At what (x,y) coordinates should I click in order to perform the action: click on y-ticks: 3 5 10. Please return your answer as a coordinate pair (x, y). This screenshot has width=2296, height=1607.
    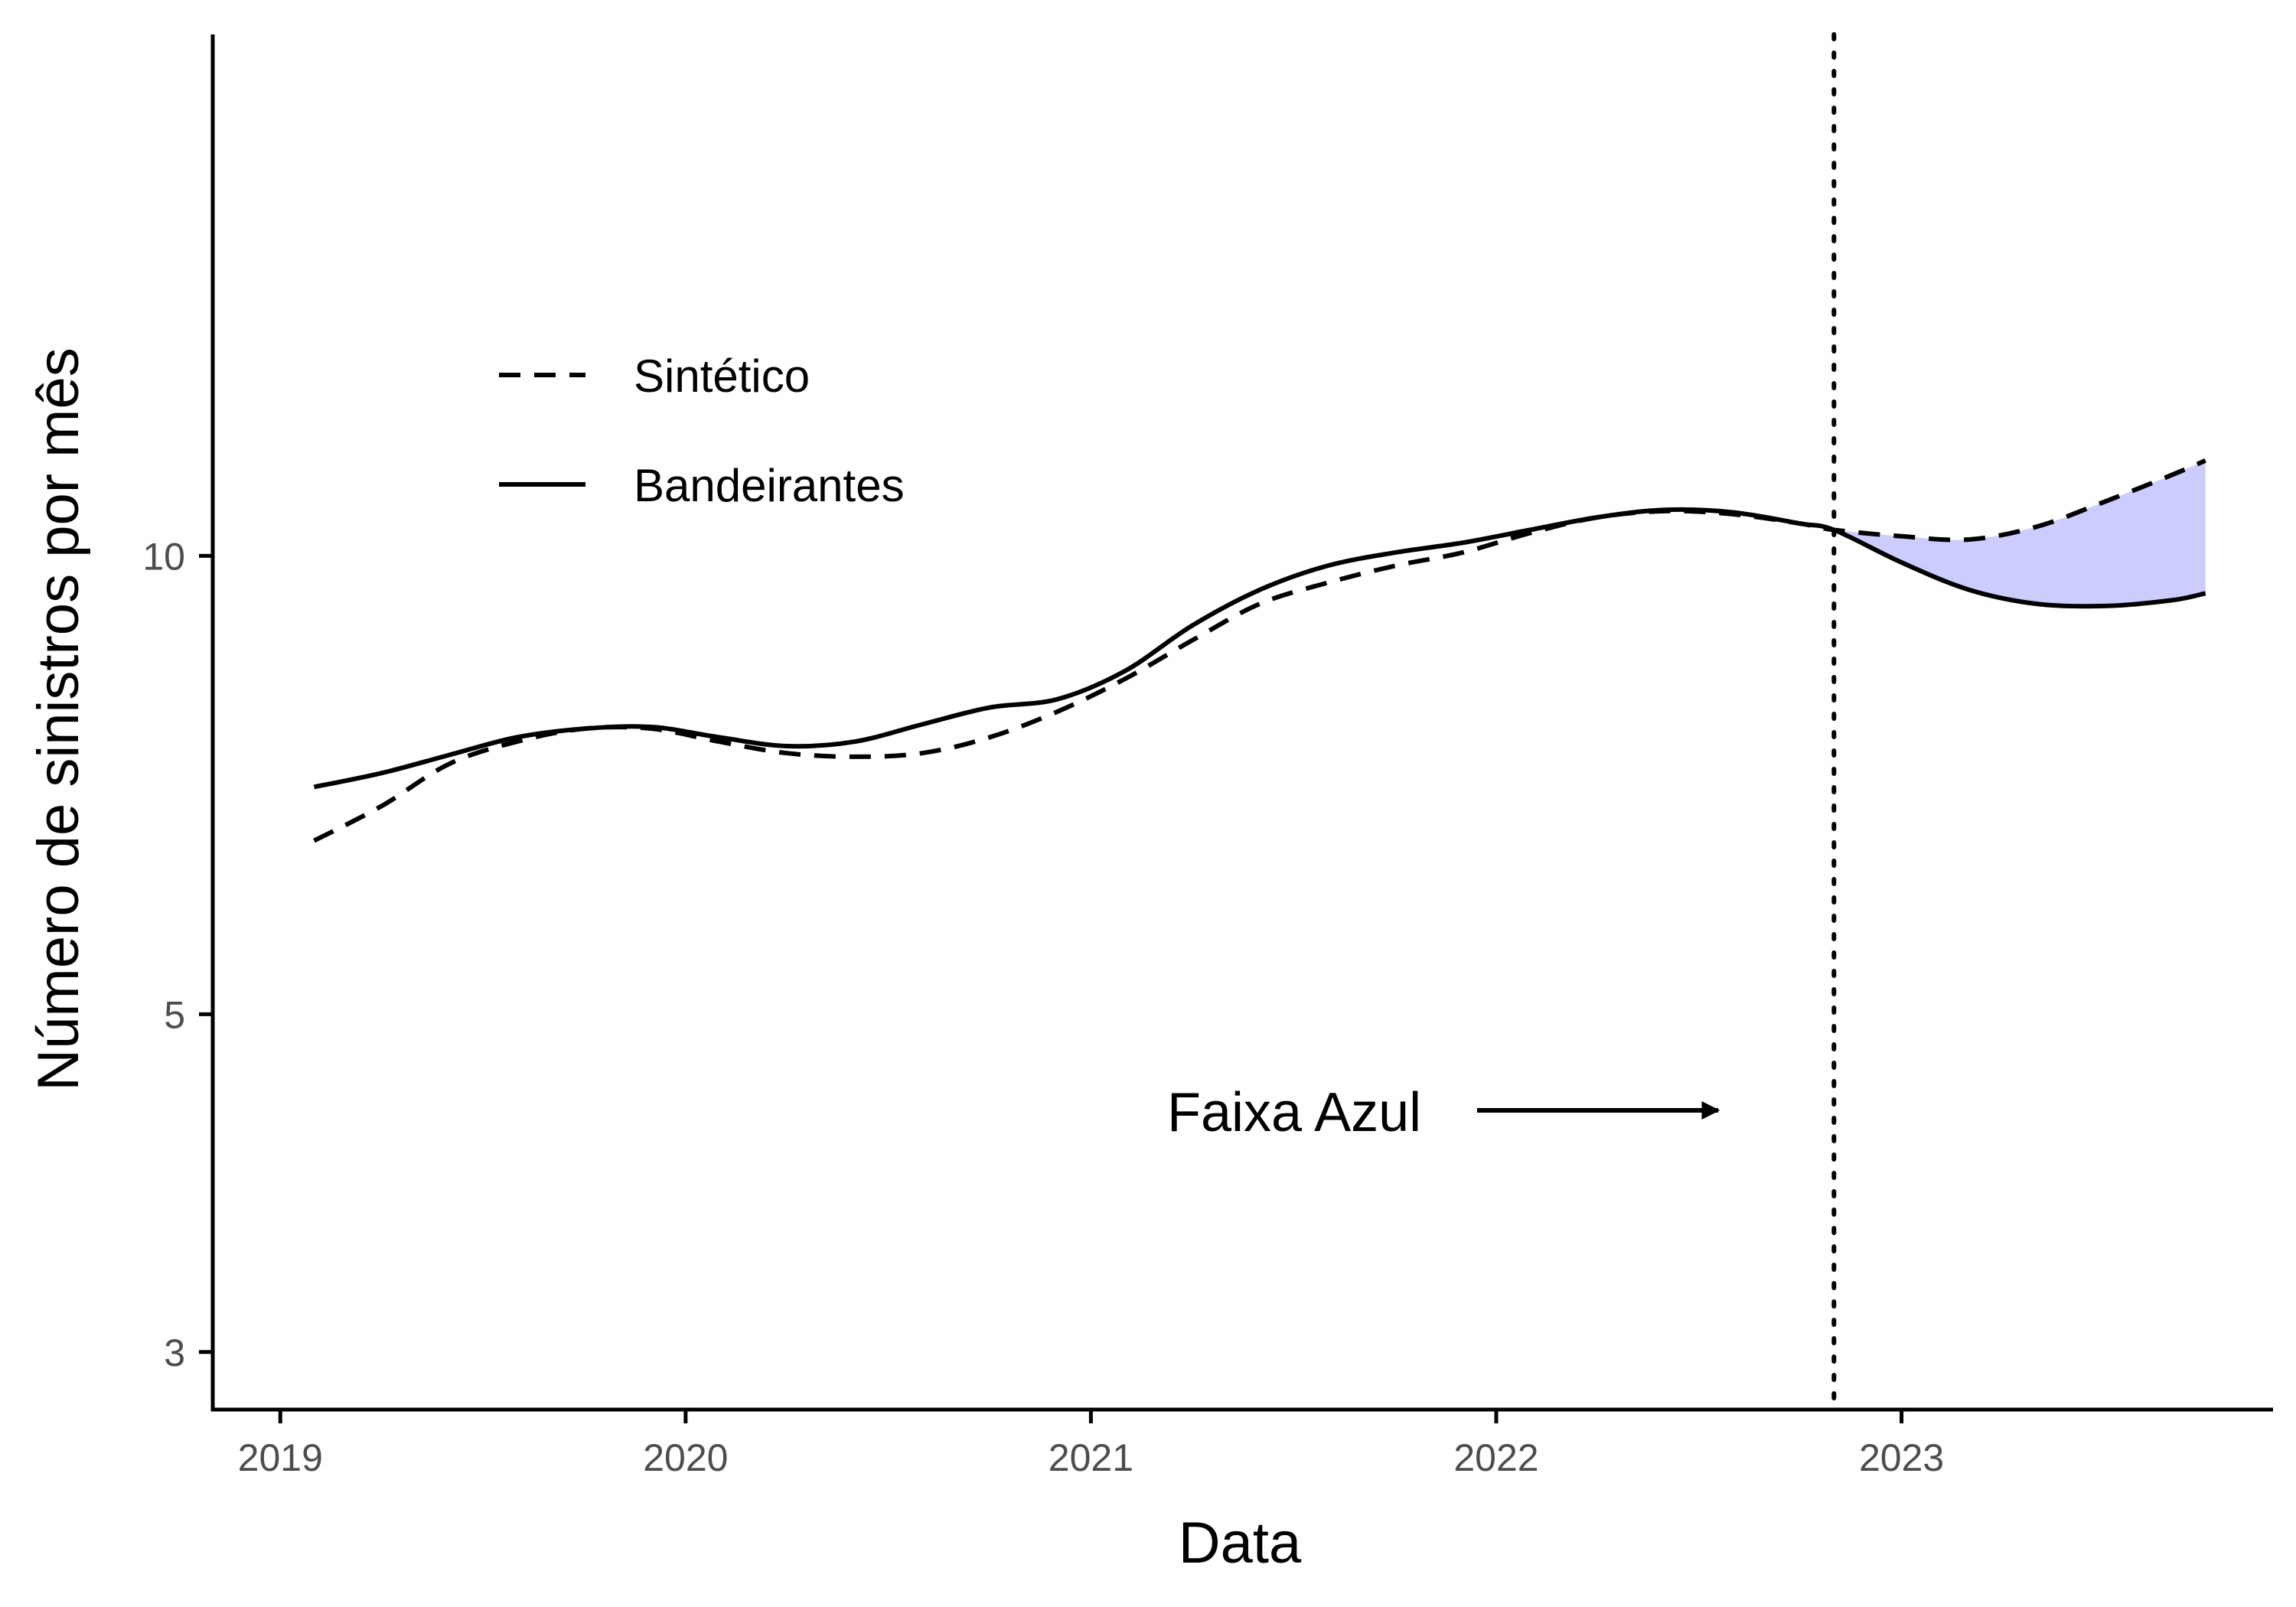
    Looking at the image, I should click on (177, 955).